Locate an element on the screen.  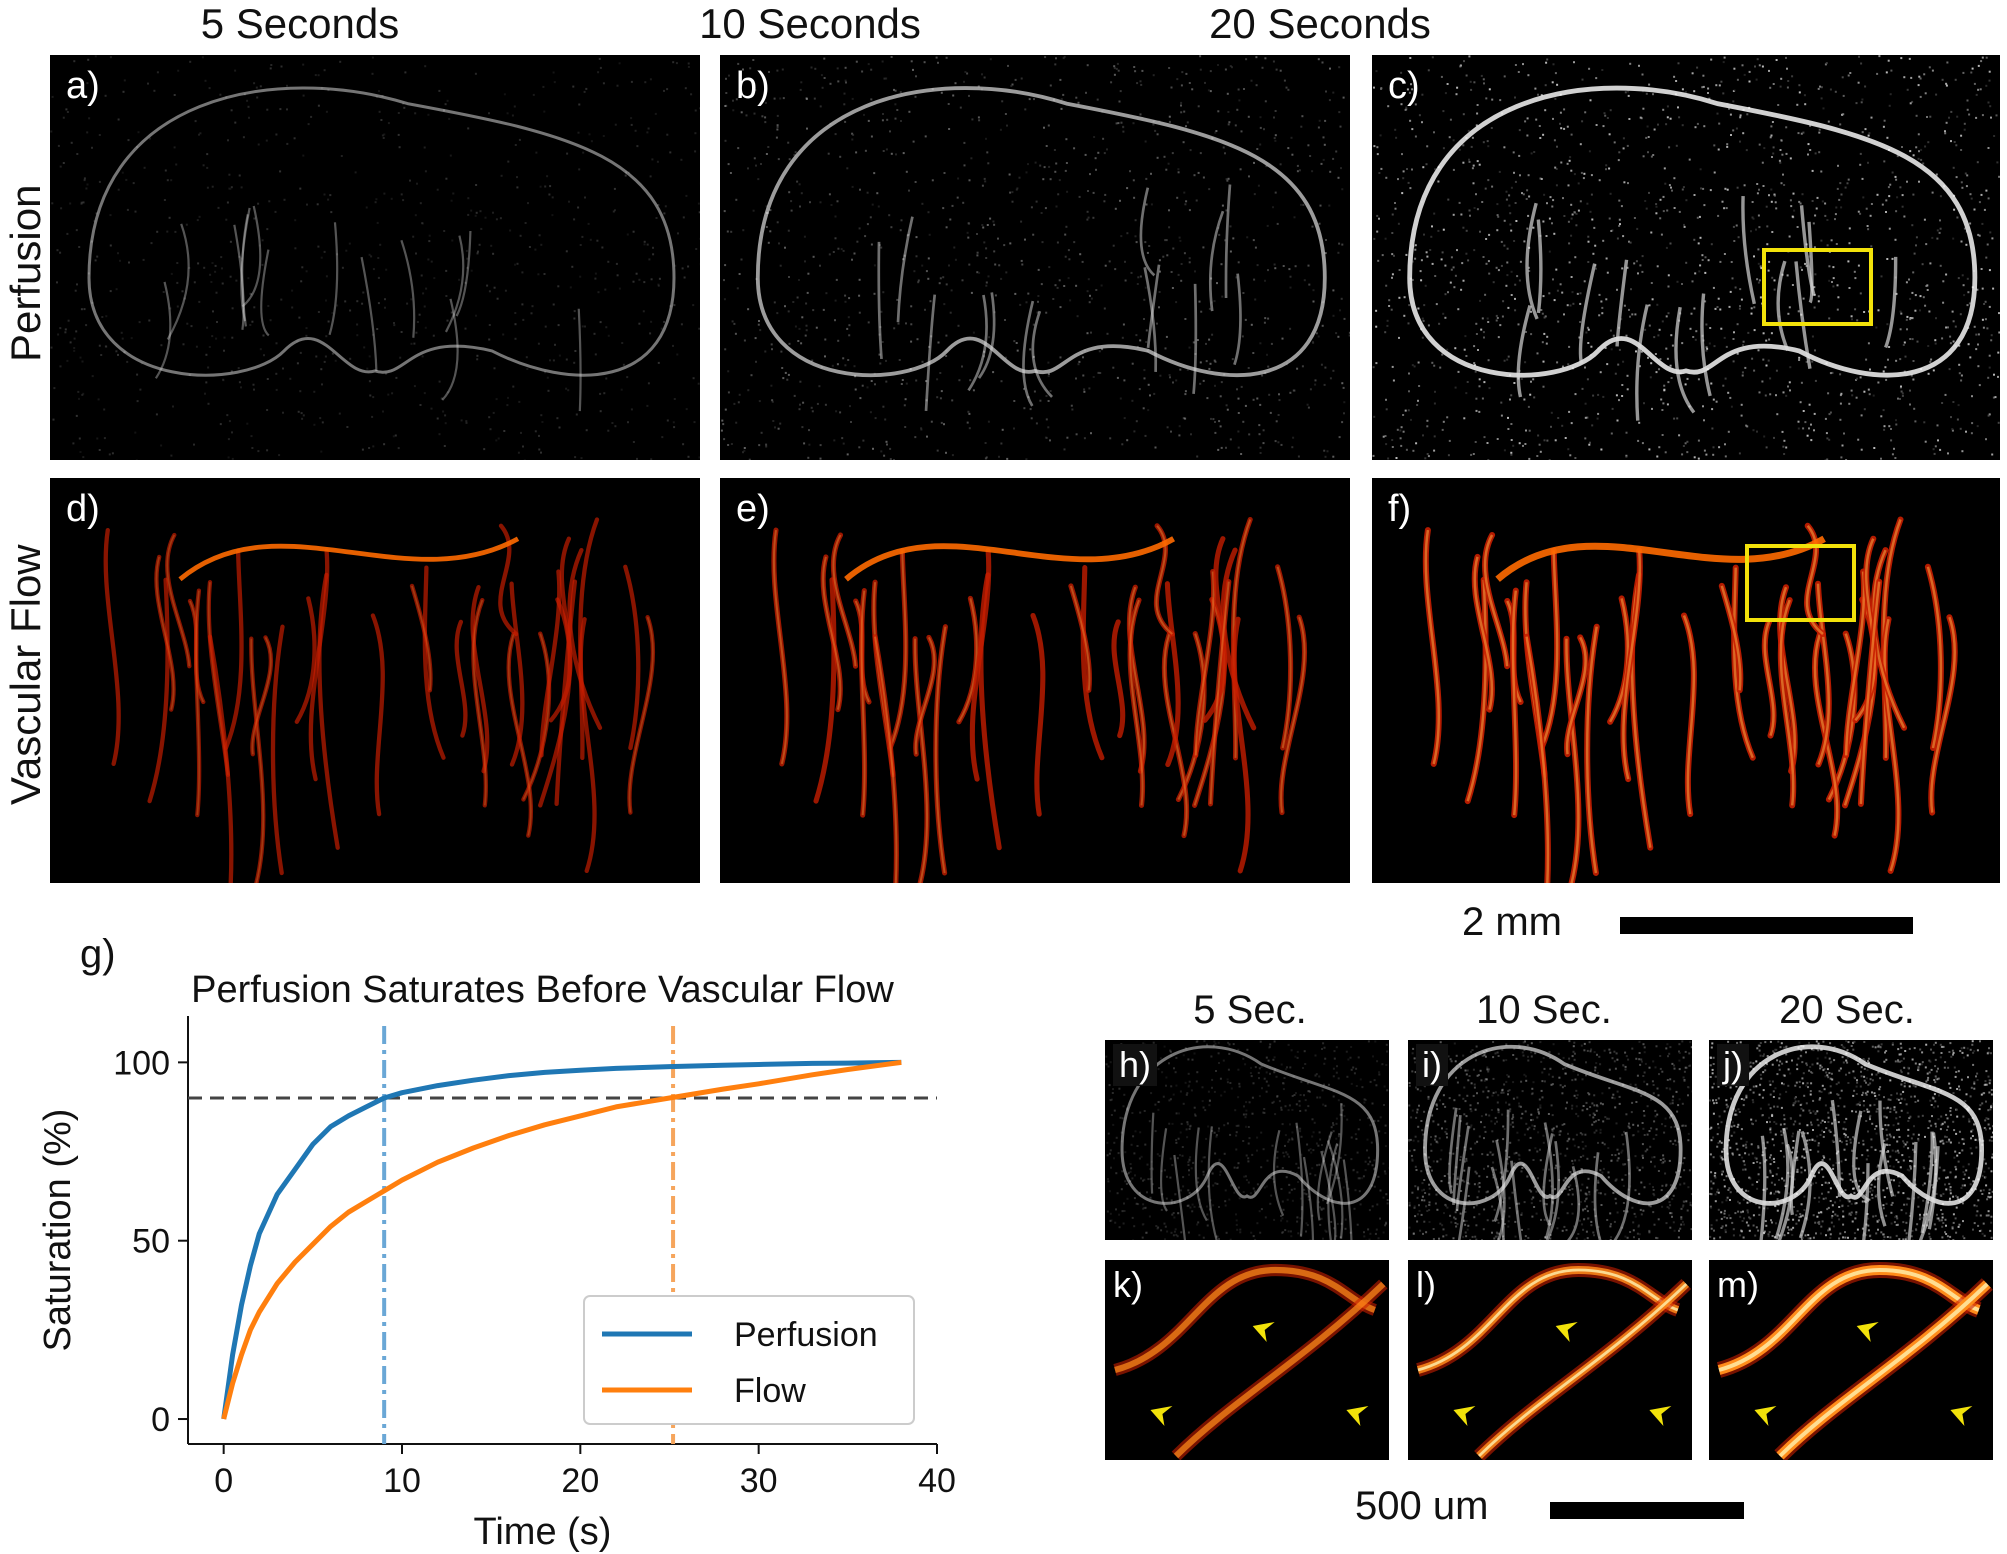
inset-col-title-10s: 10 Sec. is located at coordinates (1544, 1010).